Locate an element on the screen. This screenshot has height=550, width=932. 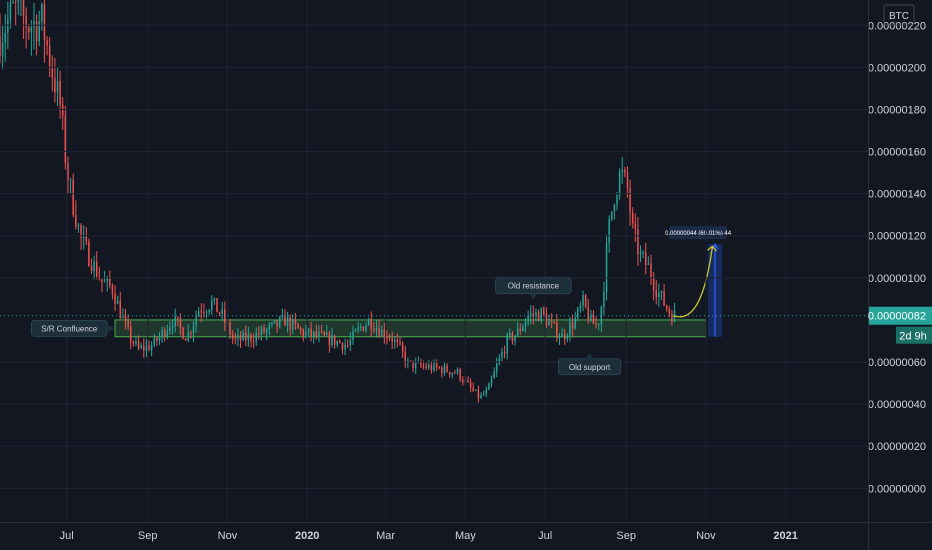
last-price-badge is located at coordinates (900, 315).